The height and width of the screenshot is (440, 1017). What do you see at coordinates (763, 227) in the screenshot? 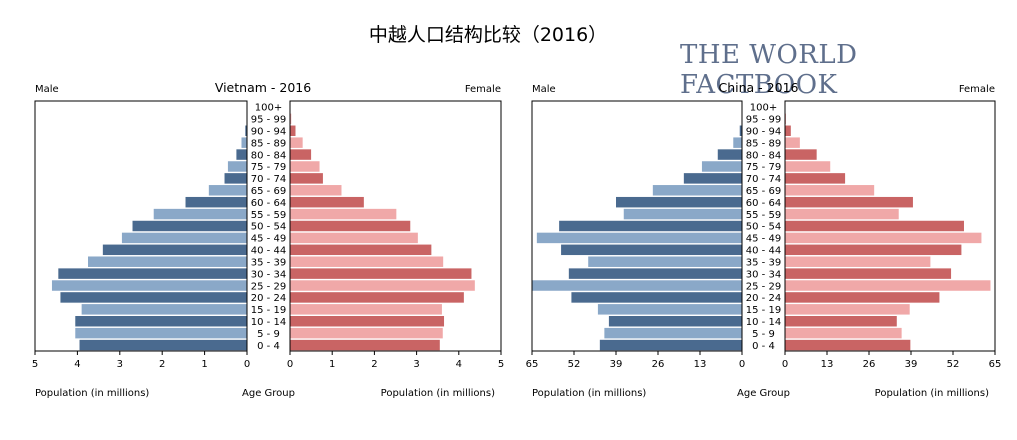
I see `age-group-label: 50 - 54` at bounding box center [763, 227].